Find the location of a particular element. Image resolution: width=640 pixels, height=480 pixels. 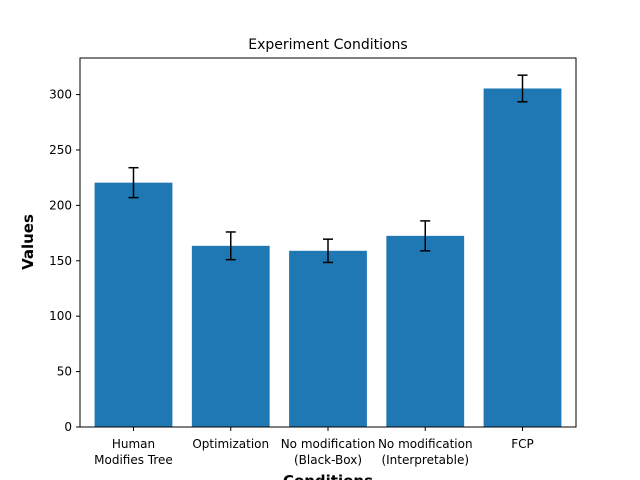

y-tick-label: 300 is located at coordinates (60, 95).